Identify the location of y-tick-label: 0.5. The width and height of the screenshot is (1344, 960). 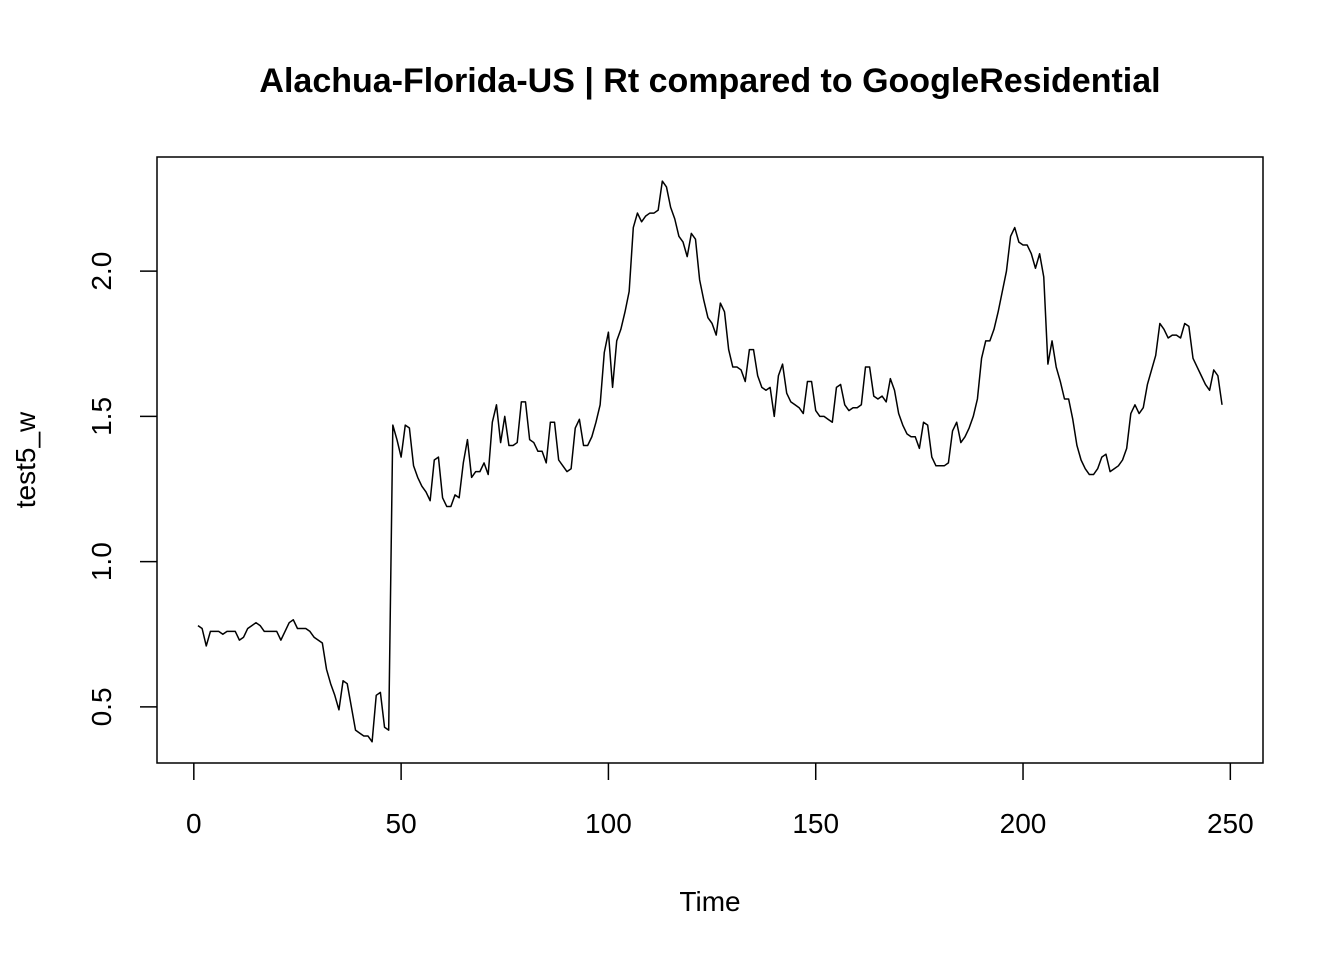
(101, 706).